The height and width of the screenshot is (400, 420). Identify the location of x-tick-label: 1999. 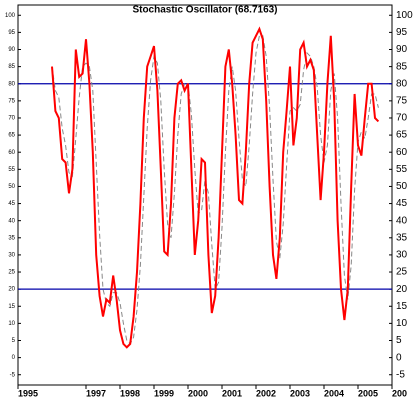
(164, 393).